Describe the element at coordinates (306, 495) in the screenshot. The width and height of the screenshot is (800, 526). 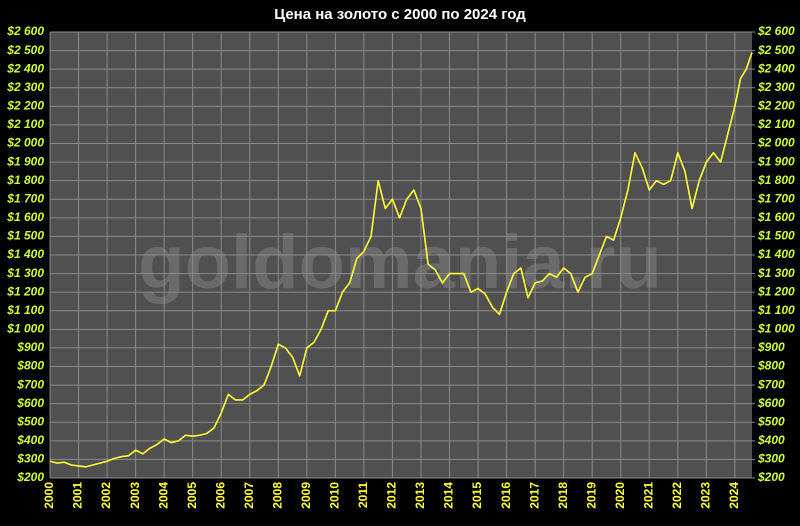
I see `x-tick-label: 2009` at that location.